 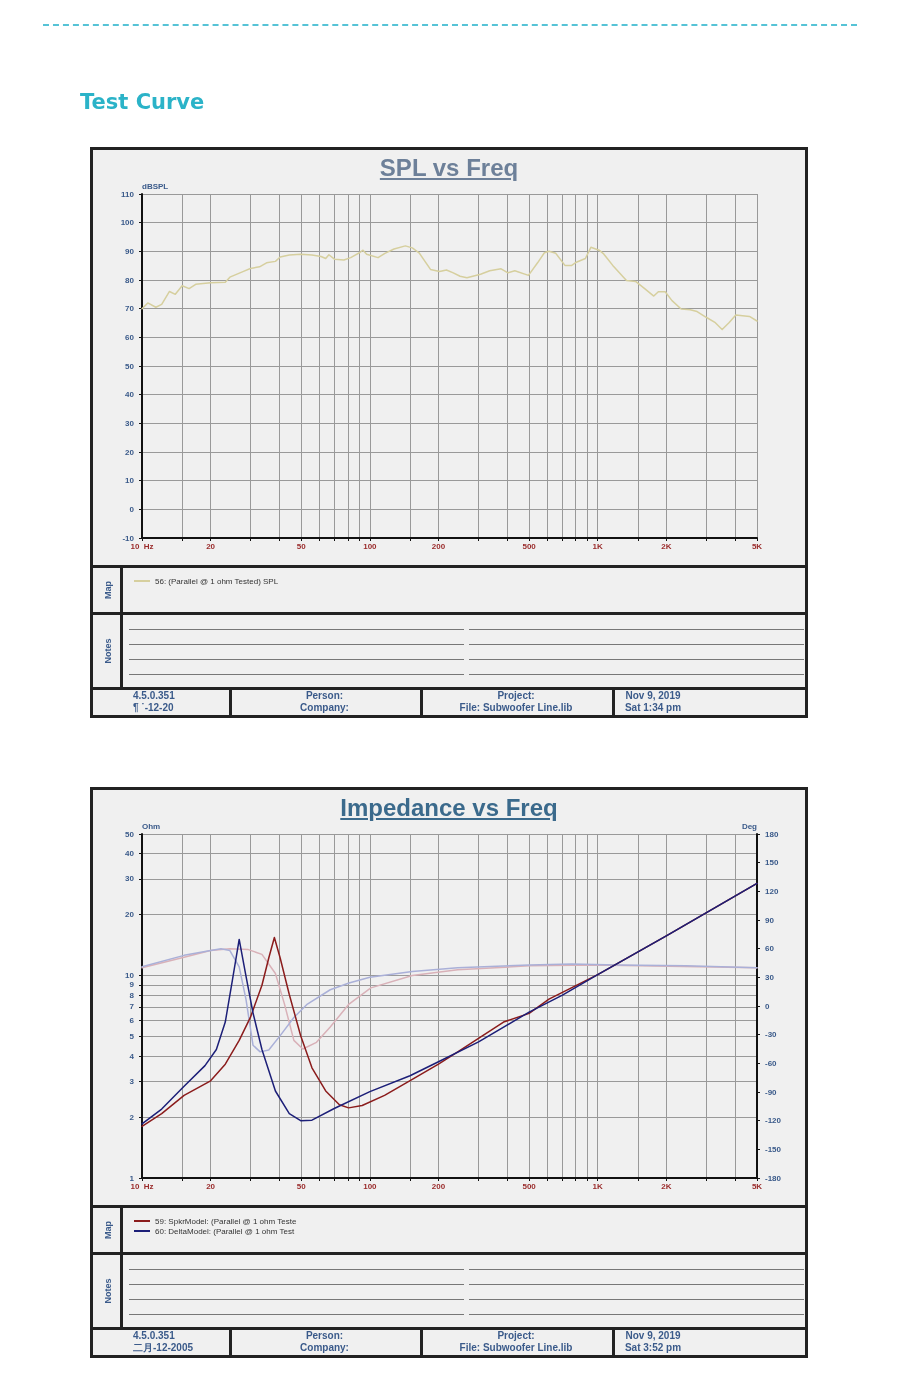 What do you see at coordinates (154, 708) in the screenshot?
I see `text: ¶ ˙-12-20` at bounding box center [154, 708].